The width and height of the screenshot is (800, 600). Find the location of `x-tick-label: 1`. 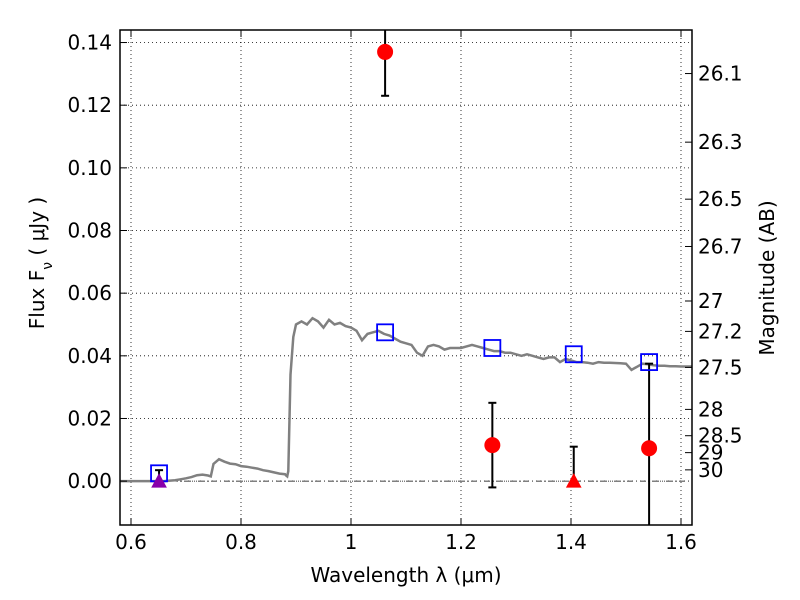

x-tick-label: 1 is located at coordinates (351, 542).